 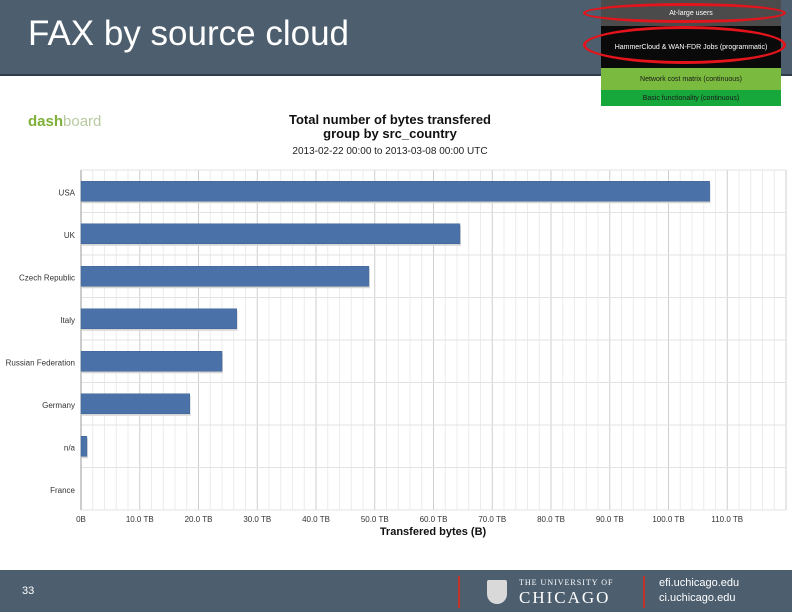 I want to click on chart-title-main: Total number of bytes transfered, so click(x=389, y=119).